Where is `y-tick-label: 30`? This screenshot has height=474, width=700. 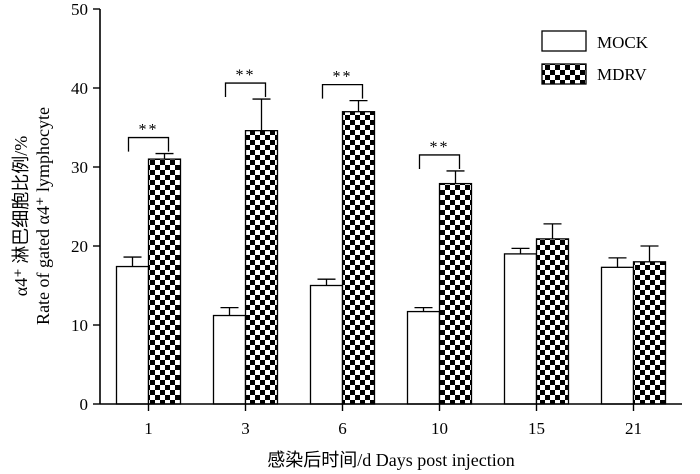 y-tick-label: 30 is located at coordinates (79, 167).